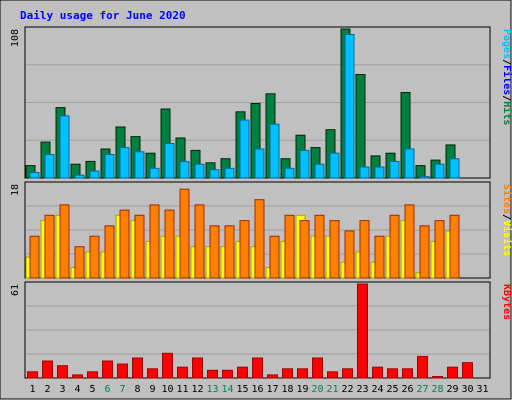 Image resolution: width=512 pixels, height=400 pixels. Describe the element at coordinates (137, 389) in the screenshot. I see `x-tick-label: 8` at that location.